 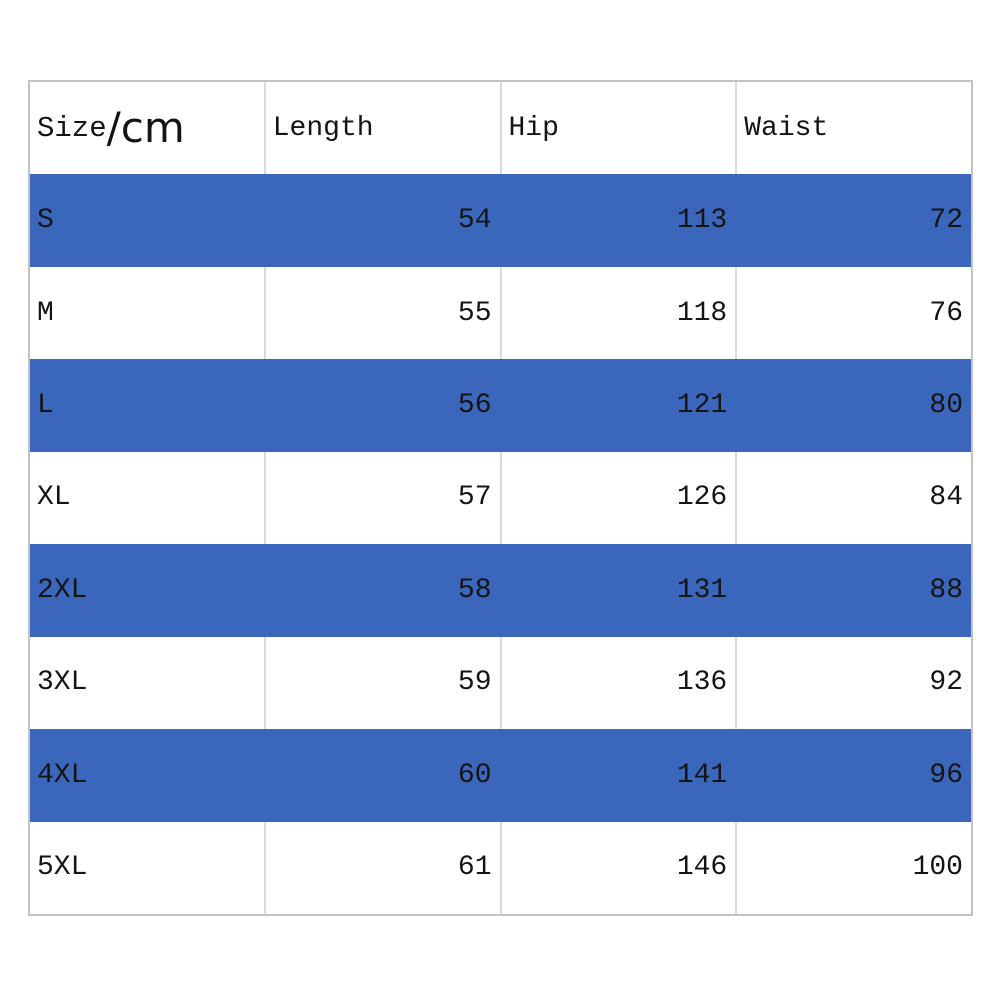 I want to click on length-cell: 56, so click(x=474, y=406).